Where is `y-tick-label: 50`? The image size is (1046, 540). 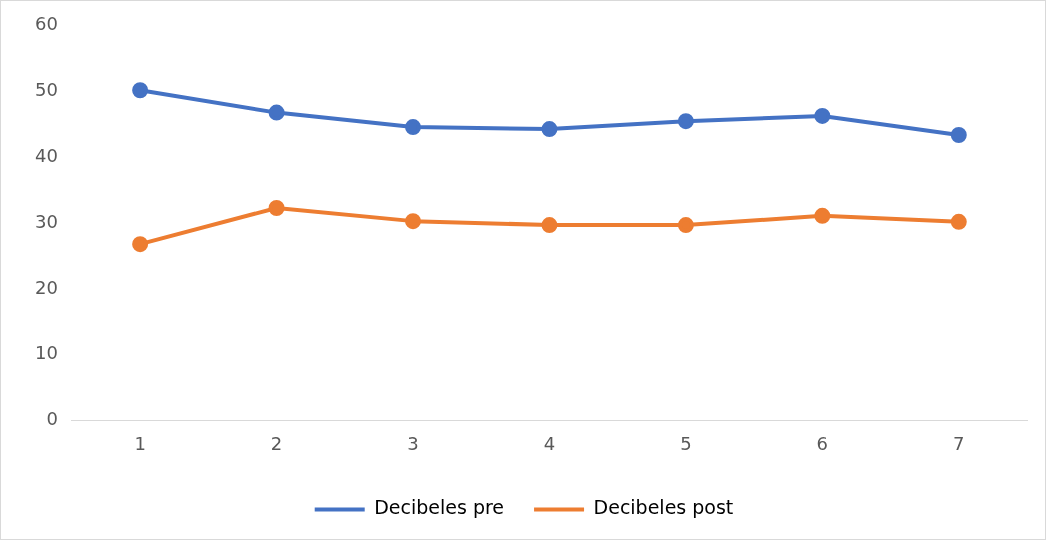 y-tick-label: 50 is located at coordinates (46, 90).